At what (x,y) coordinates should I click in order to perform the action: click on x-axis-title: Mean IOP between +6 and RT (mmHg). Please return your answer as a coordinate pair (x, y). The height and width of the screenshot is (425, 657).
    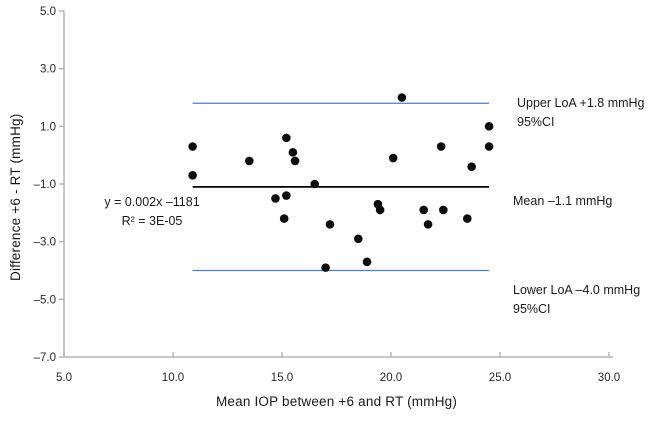
    Looking at the image, I should click on (336, 401).